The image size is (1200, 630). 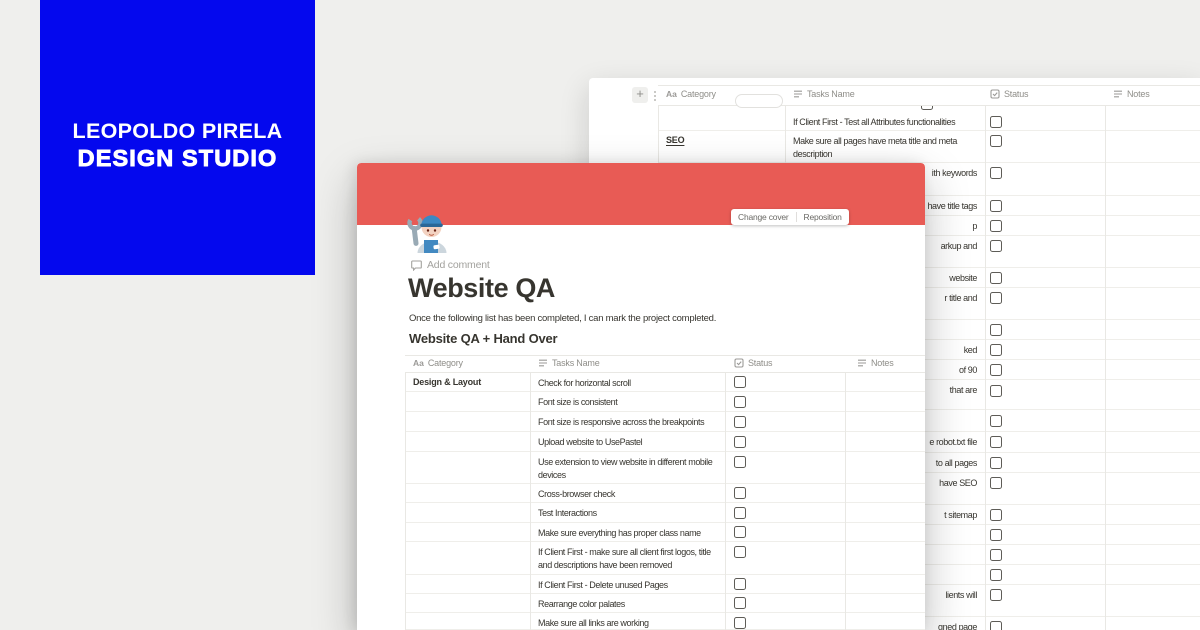 What do you see at coordinates (581, 604) in the screenshot?
I see `task-cell: Rearrange color palates` at bounding box center [581, 604].